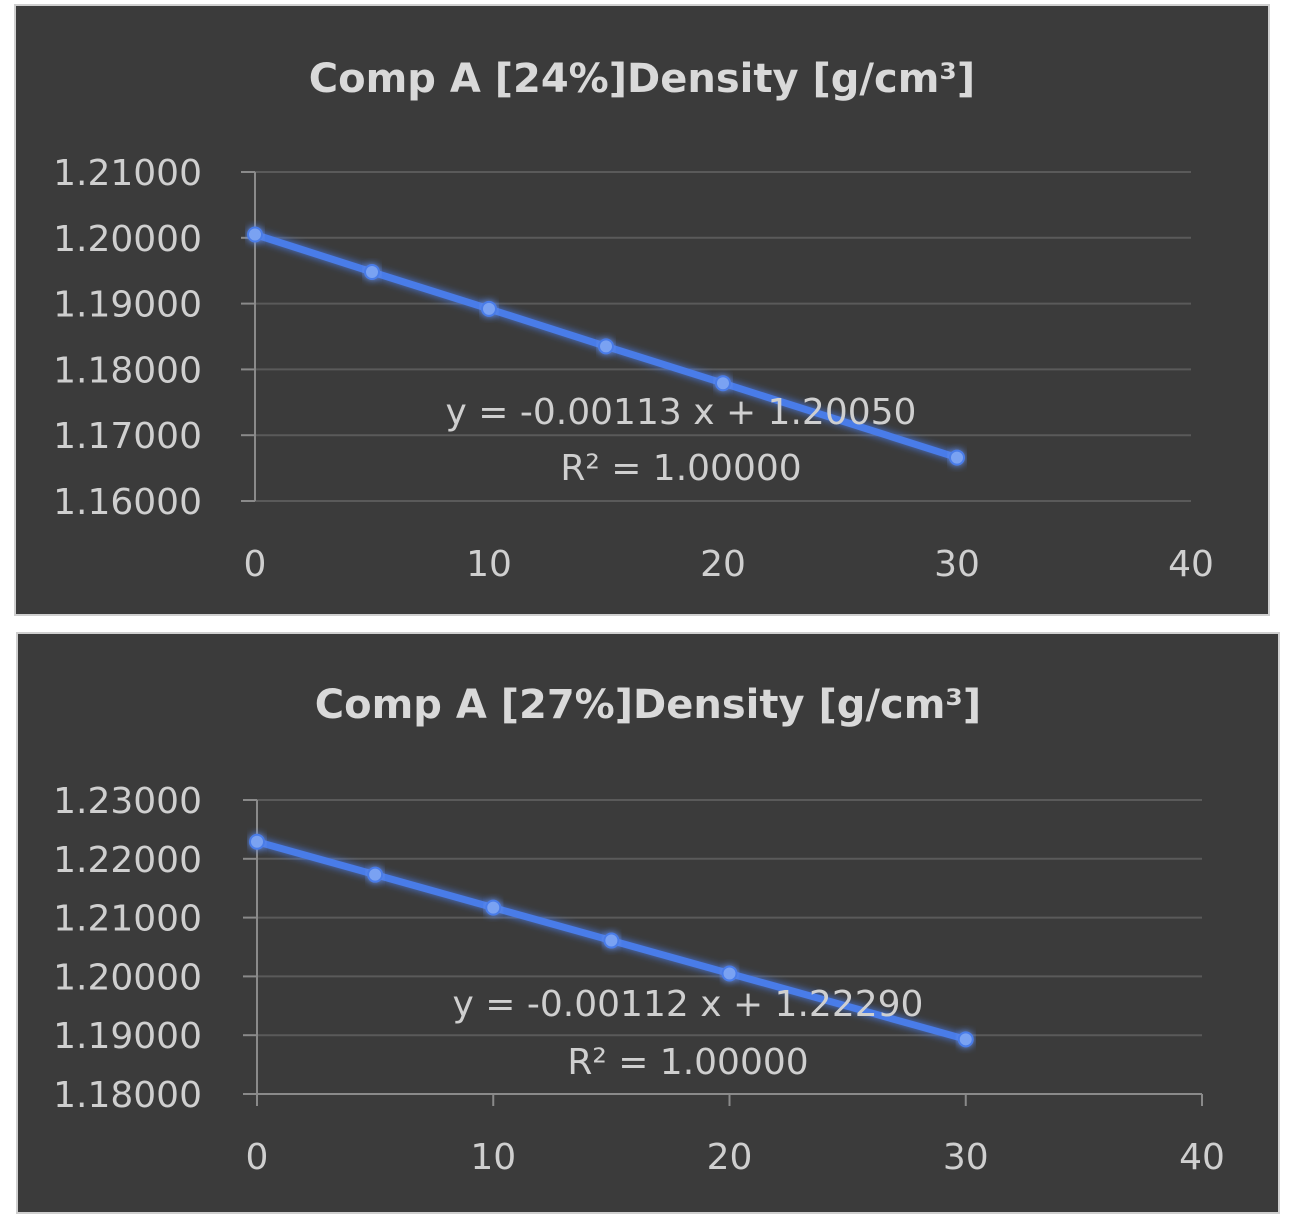 The image size is (1292, 1232). Describe the element at coordinates (127, 436) in the screenshot. I see `y-tick-label: 1.17000` at that location.